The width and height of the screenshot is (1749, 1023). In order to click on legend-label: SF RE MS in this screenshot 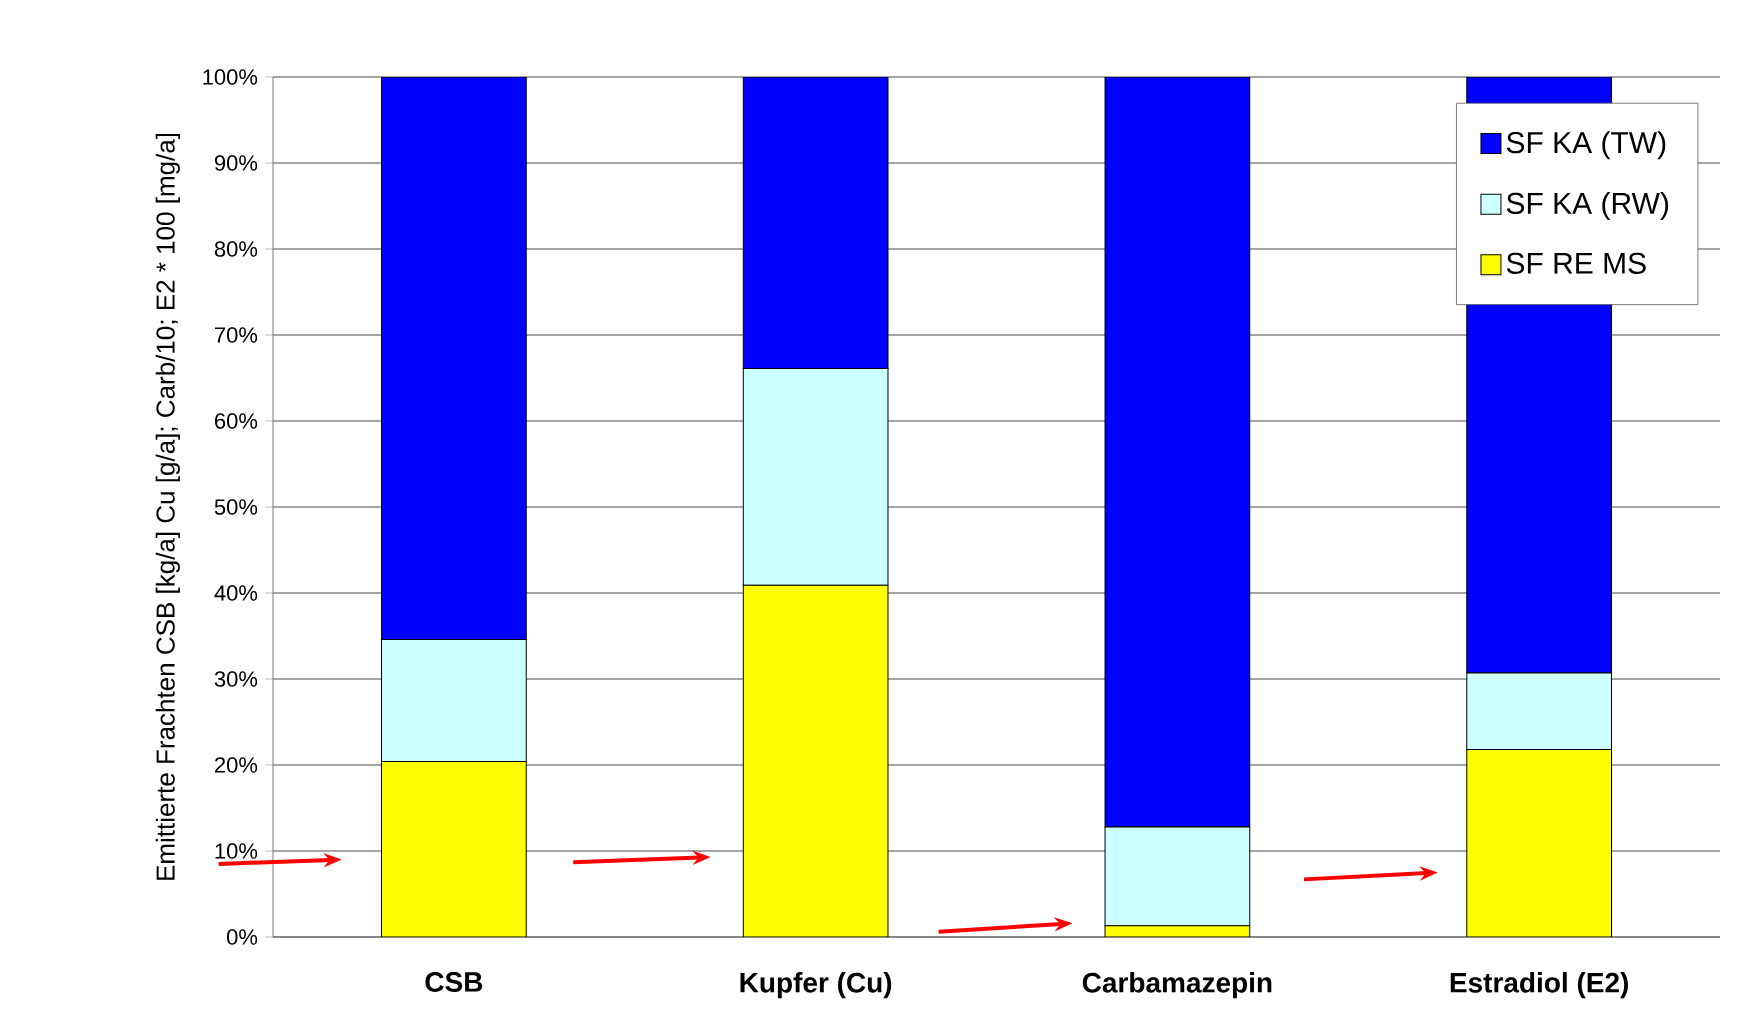, I will do `click(1576, 263)`.